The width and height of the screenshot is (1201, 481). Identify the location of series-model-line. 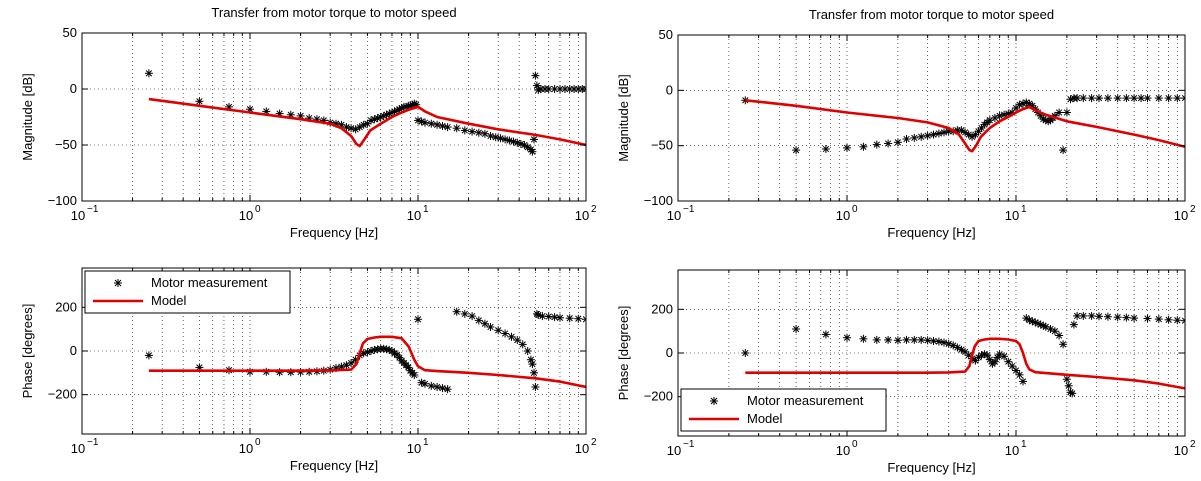
(965, 363).